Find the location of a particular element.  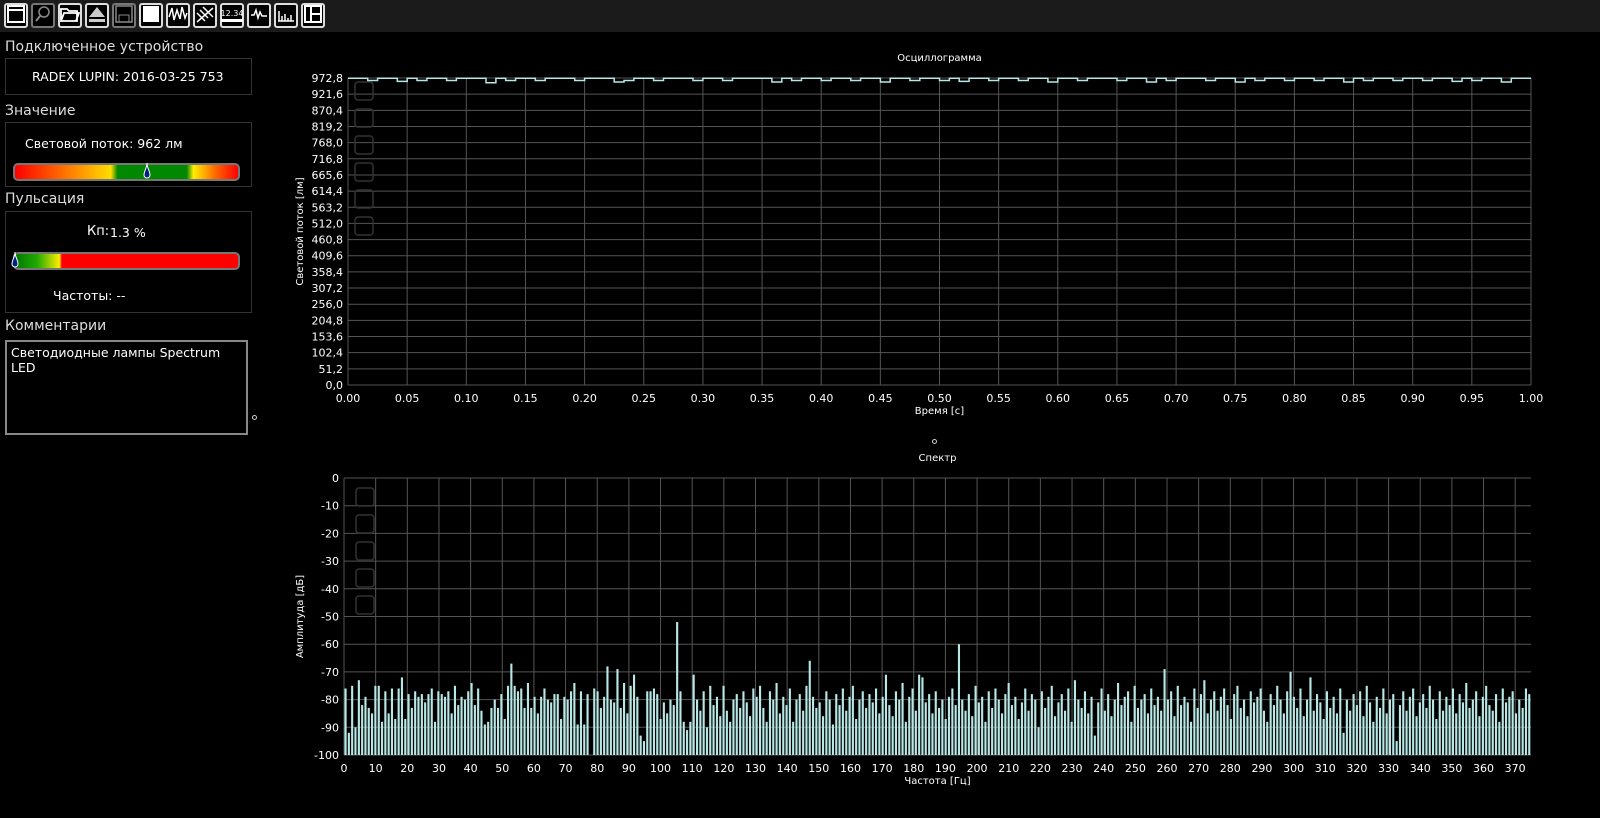

x-tick-label: 340 is located at coordinates (1420, 768).